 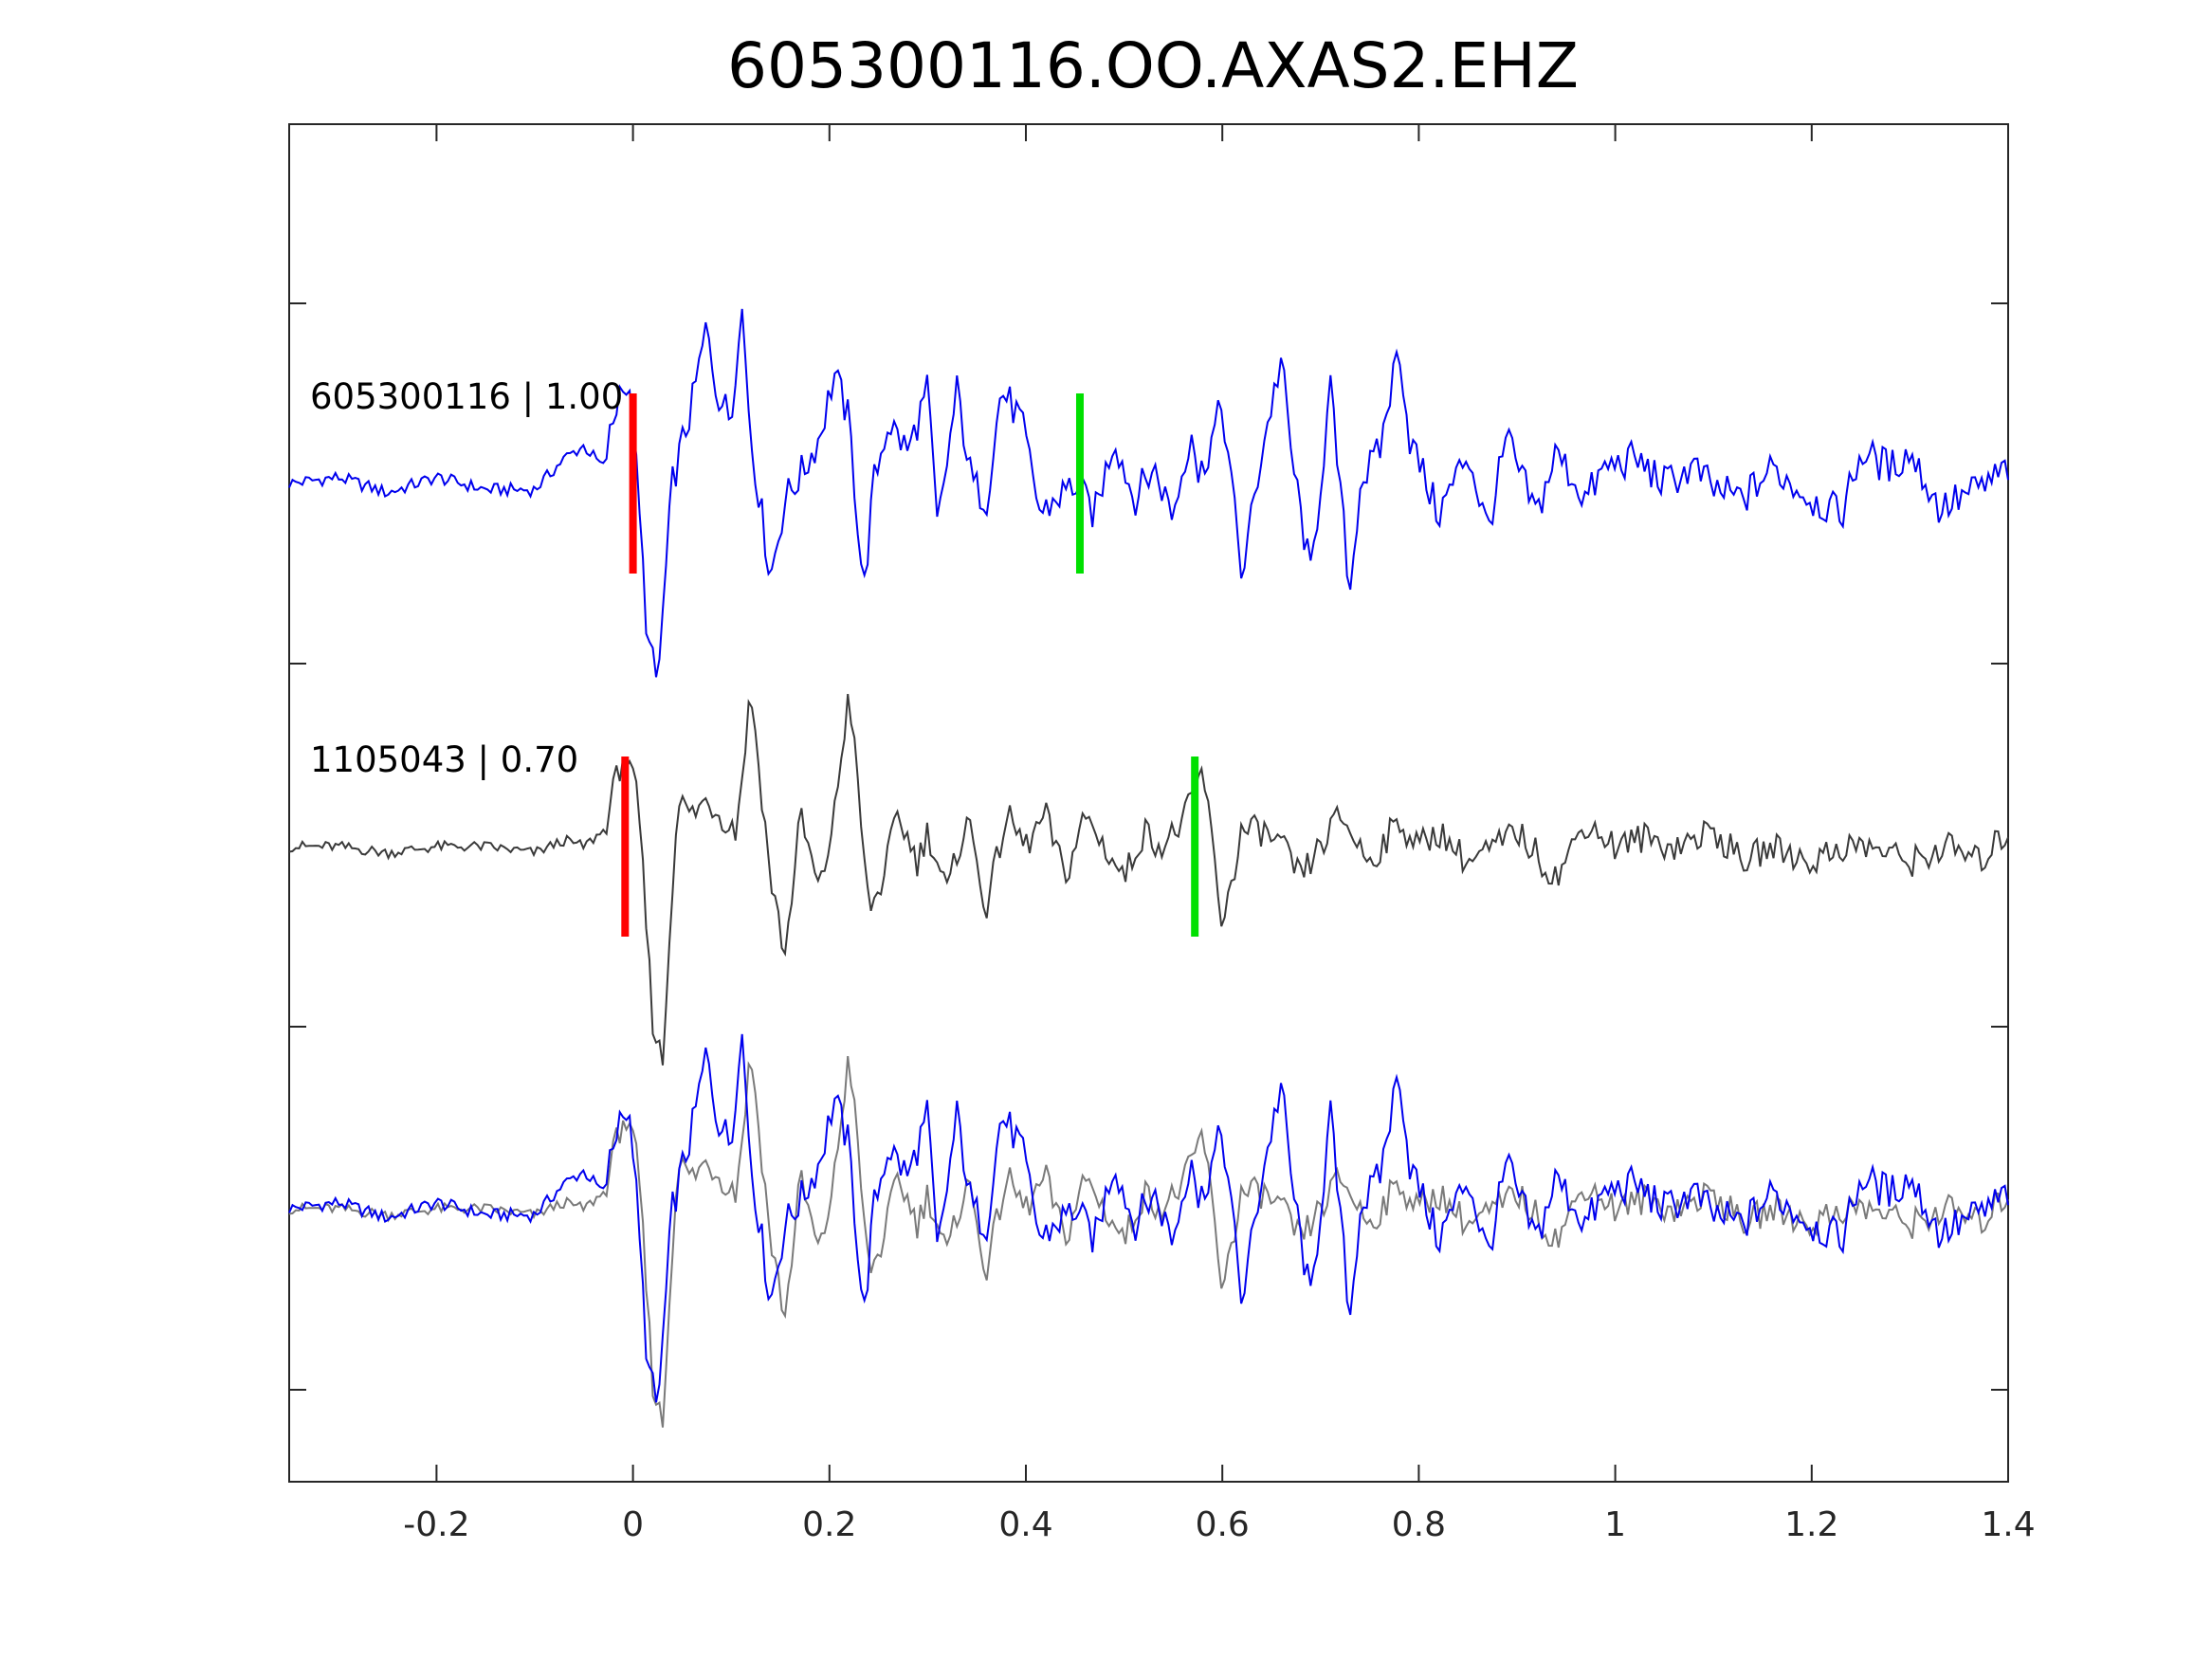 I want to click on x-tick-label: 1.4, so click(x=2008, y=1524).